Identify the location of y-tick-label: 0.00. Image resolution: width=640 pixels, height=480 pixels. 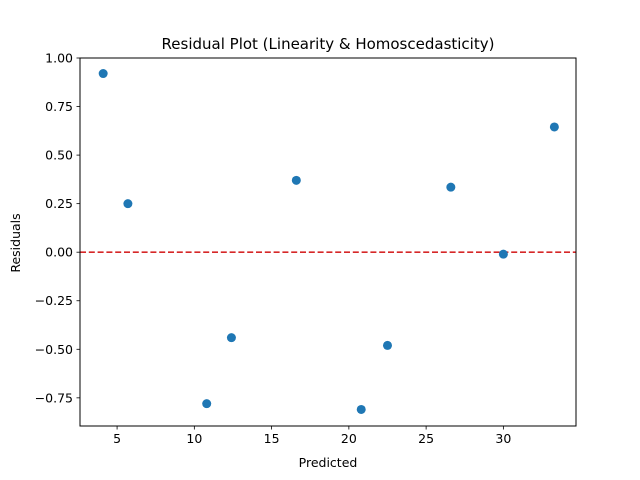
(59, 252).